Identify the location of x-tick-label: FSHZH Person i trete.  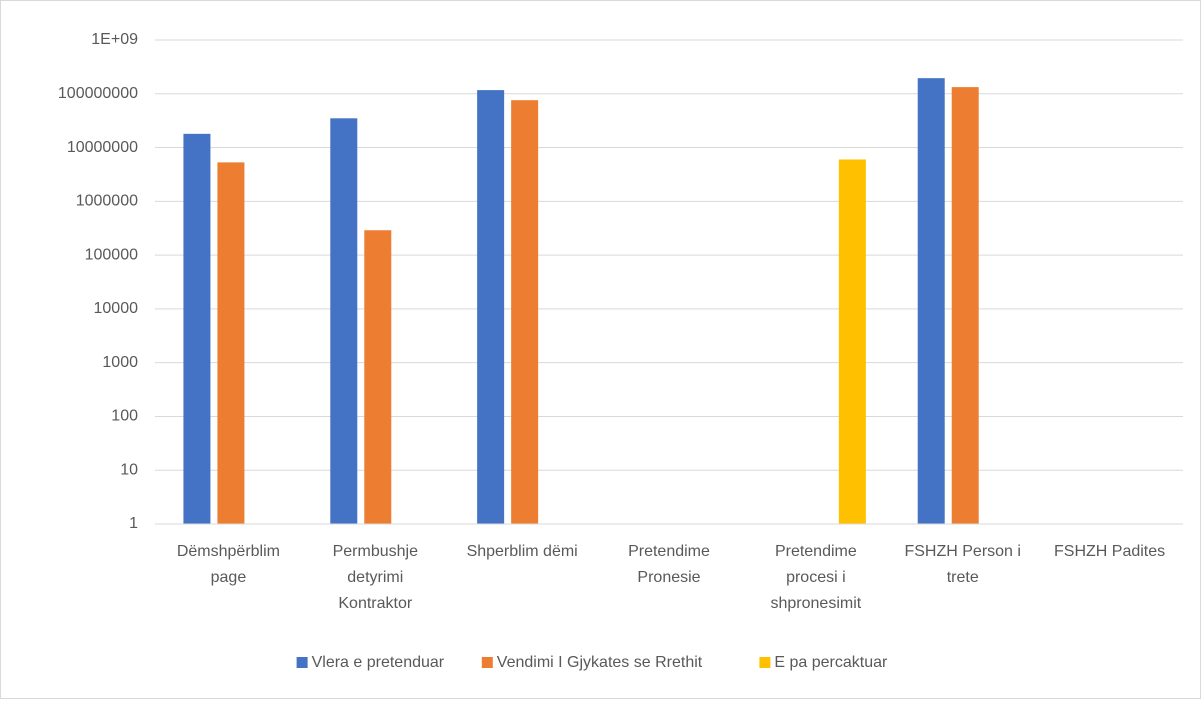
(962, 564).